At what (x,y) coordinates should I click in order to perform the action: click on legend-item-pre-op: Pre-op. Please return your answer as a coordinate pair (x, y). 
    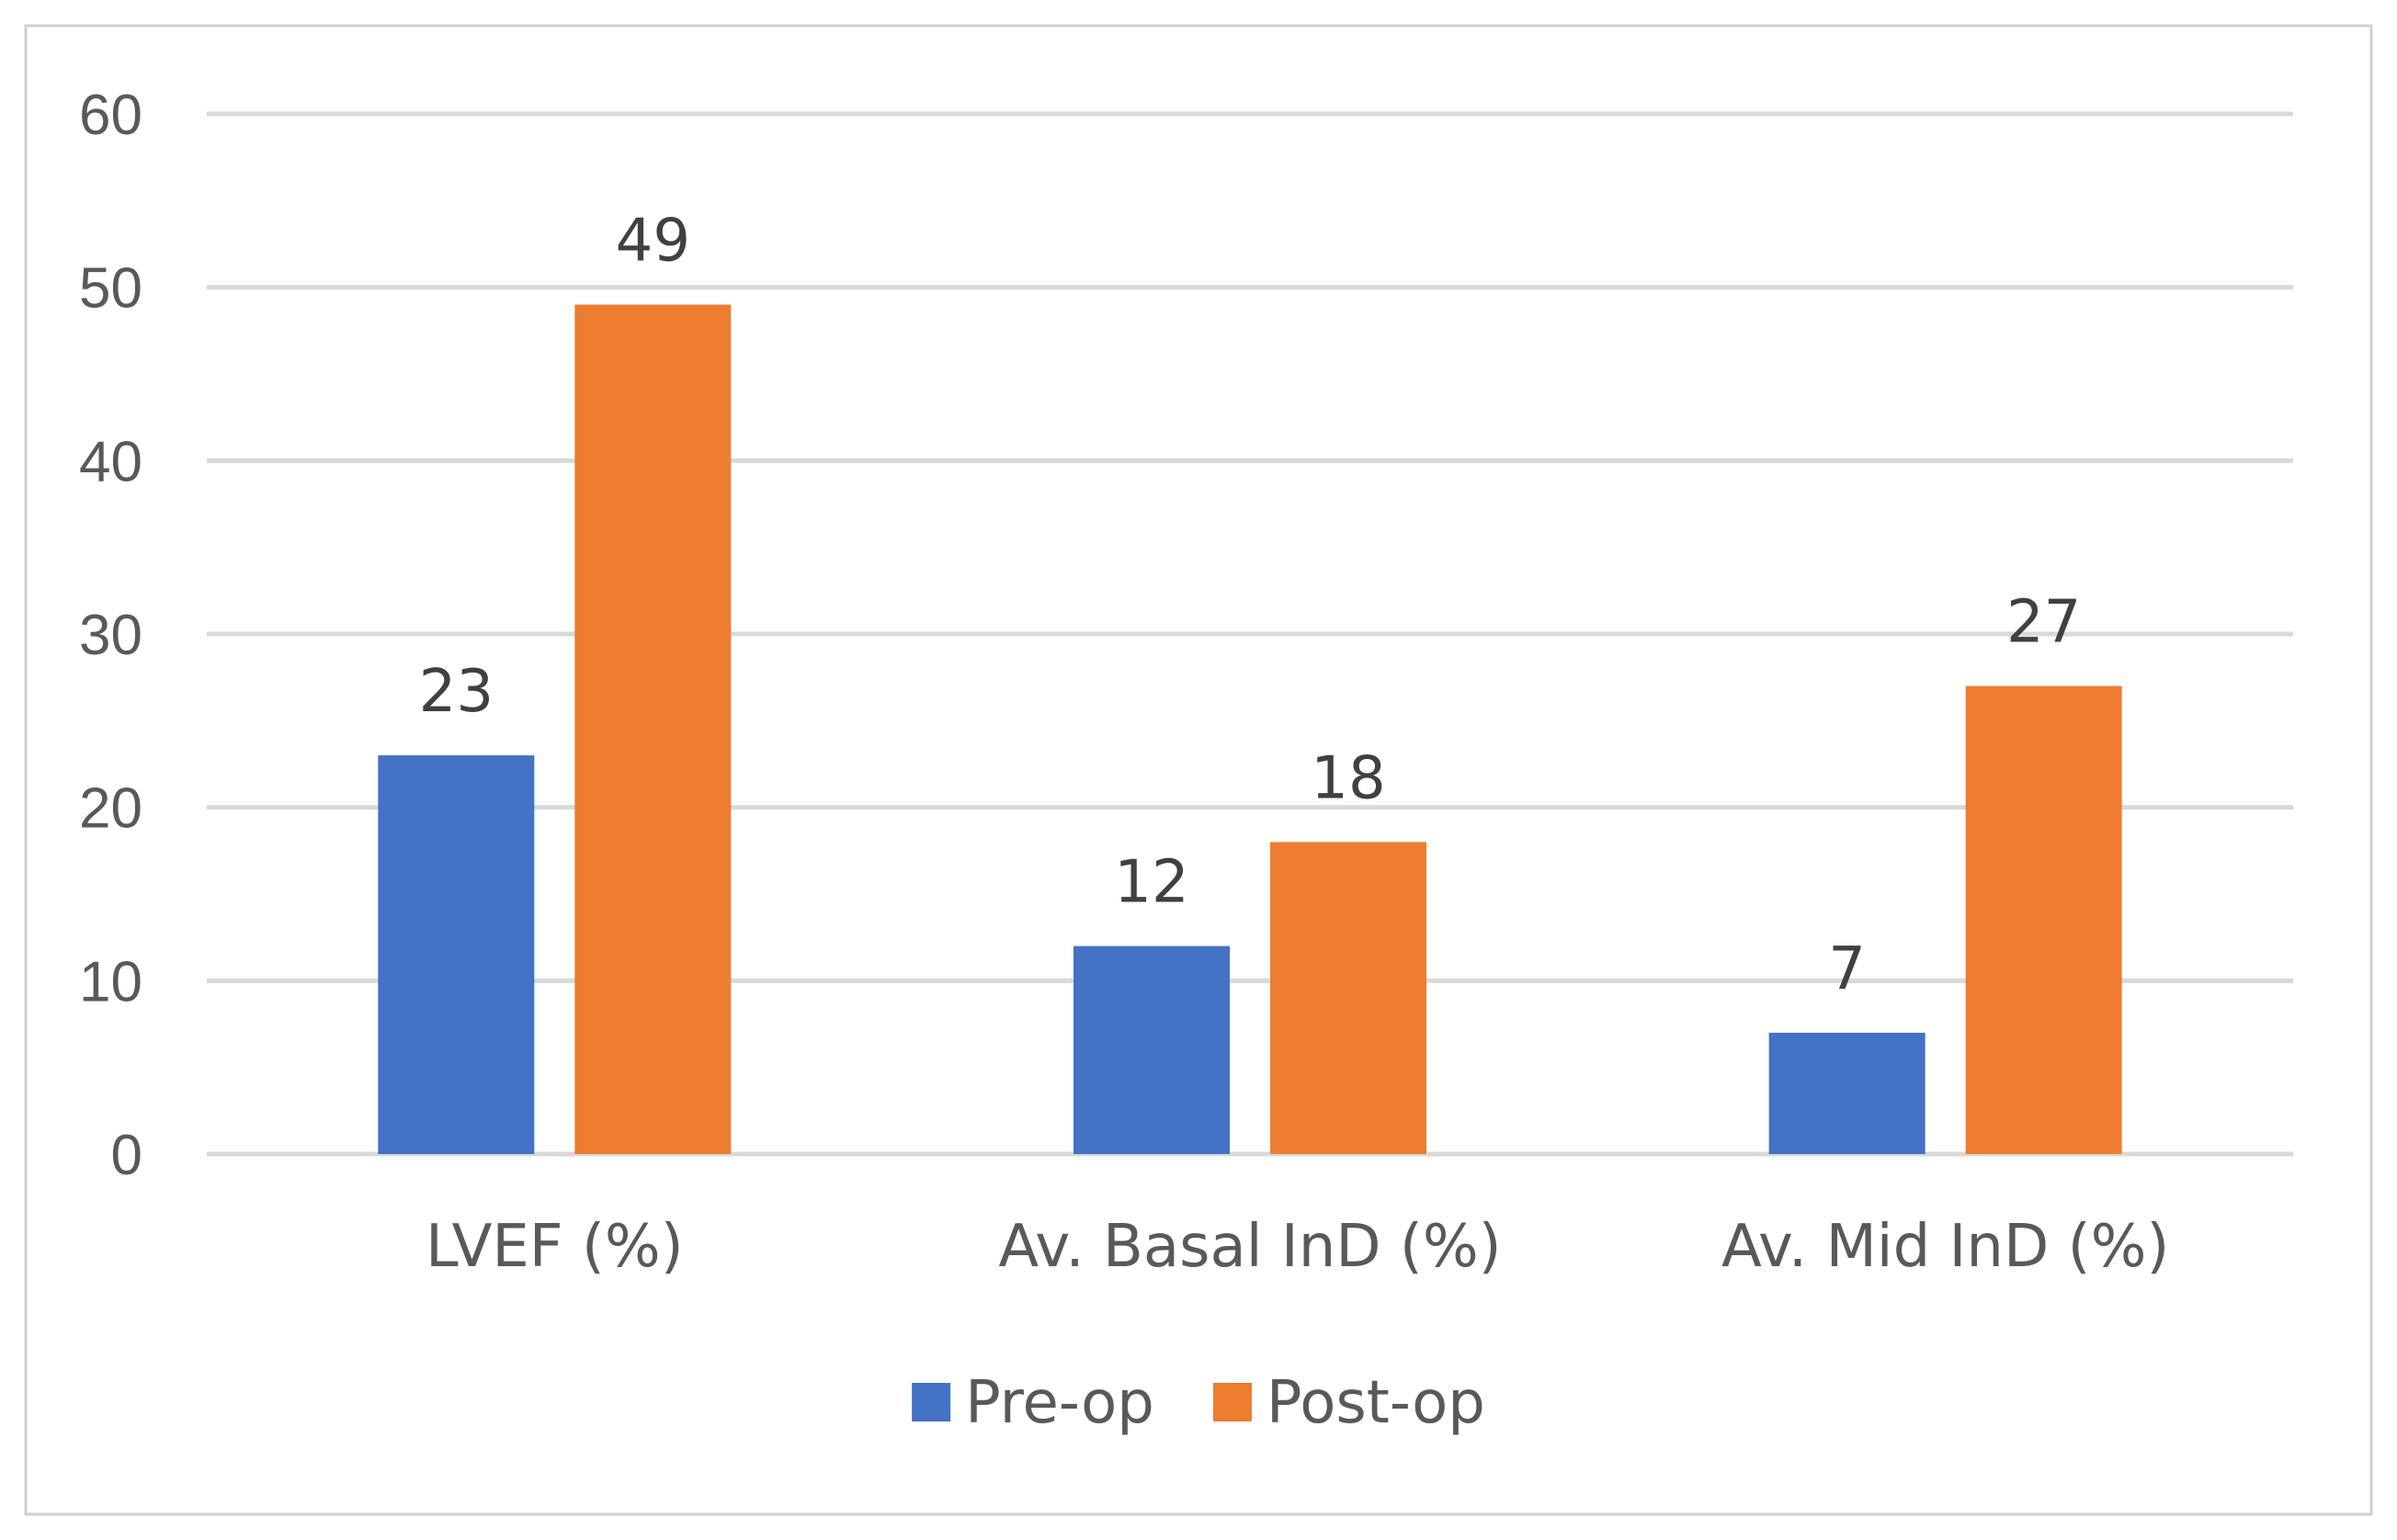
    Looking at the image, I should click on (1033, 1403).